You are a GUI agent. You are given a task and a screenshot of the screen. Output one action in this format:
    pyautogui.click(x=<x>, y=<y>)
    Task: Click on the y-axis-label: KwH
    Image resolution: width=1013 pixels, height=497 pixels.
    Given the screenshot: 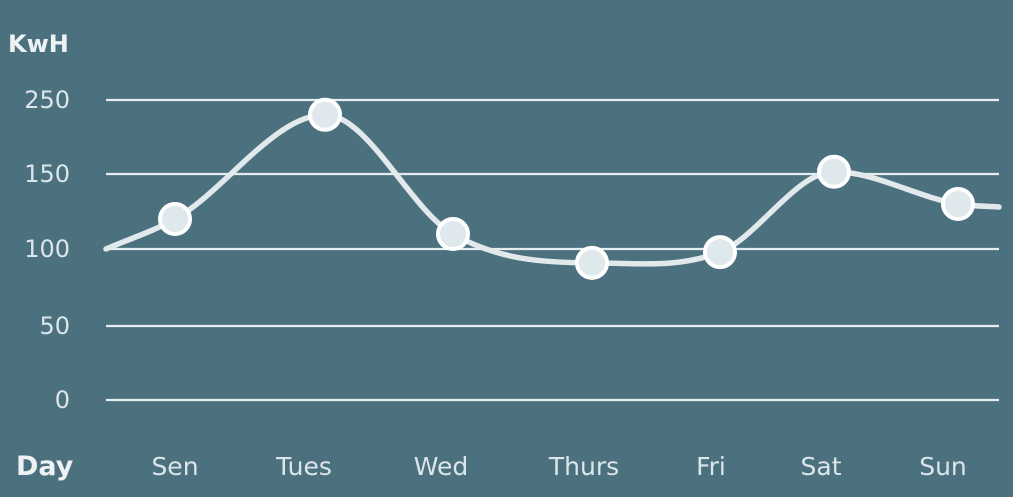 What is the action you would take?
    pyautogui.click(x=38, y=44)
    